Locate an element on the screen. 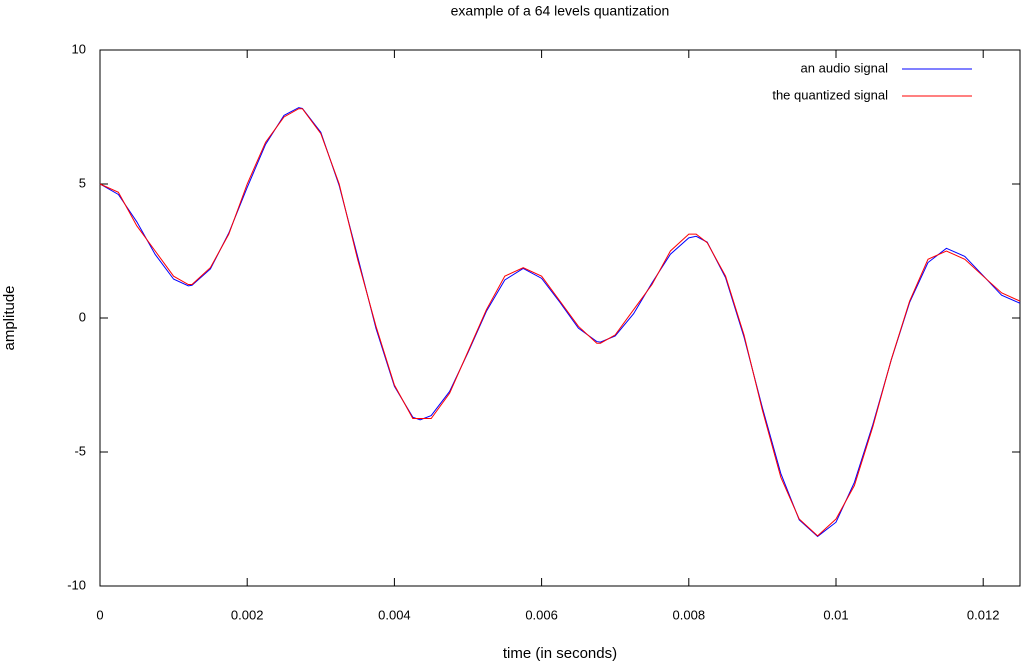  y-tick-label: 0 is located at coordinates (82, 316).